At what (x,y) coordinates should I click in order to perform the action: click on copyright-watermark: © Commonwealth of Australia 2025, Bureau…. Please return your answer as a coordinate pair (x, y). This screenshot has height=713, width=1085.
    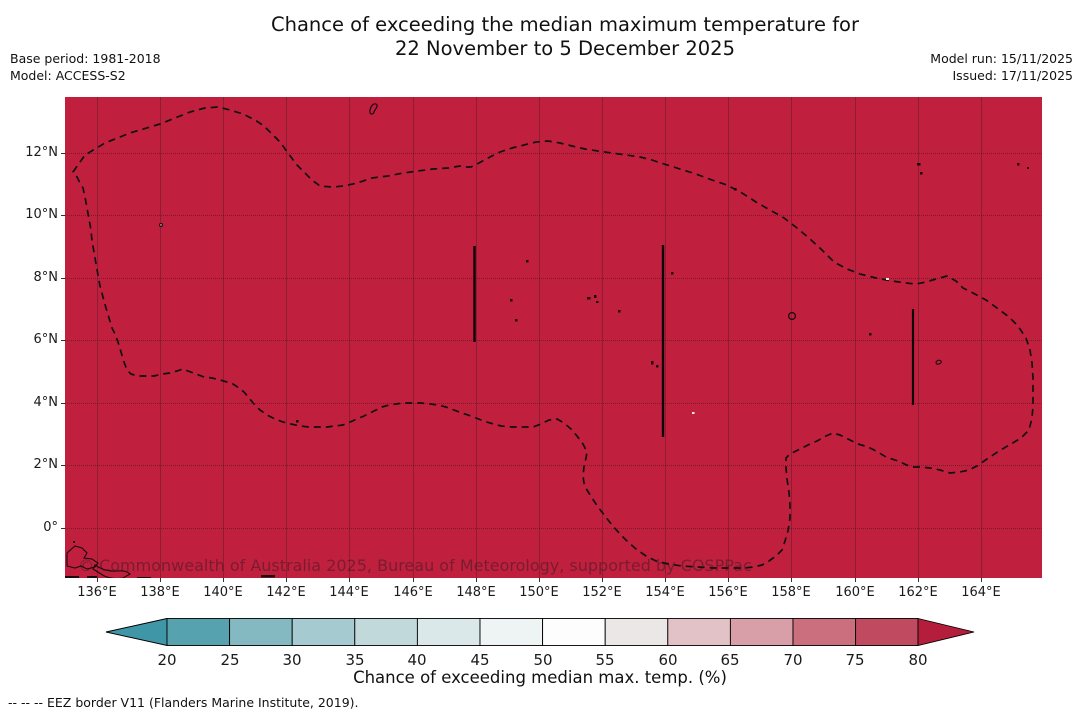
    Looking at the image, I should click on (415, 565).